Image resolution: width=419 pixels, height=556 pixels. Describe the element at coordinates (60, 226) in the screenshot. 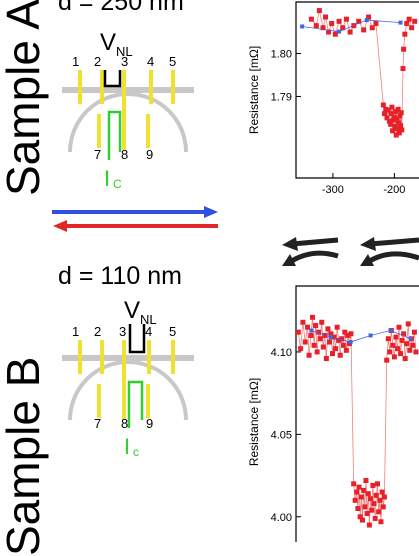

I see `sweep-down-arrowhead` at that location.